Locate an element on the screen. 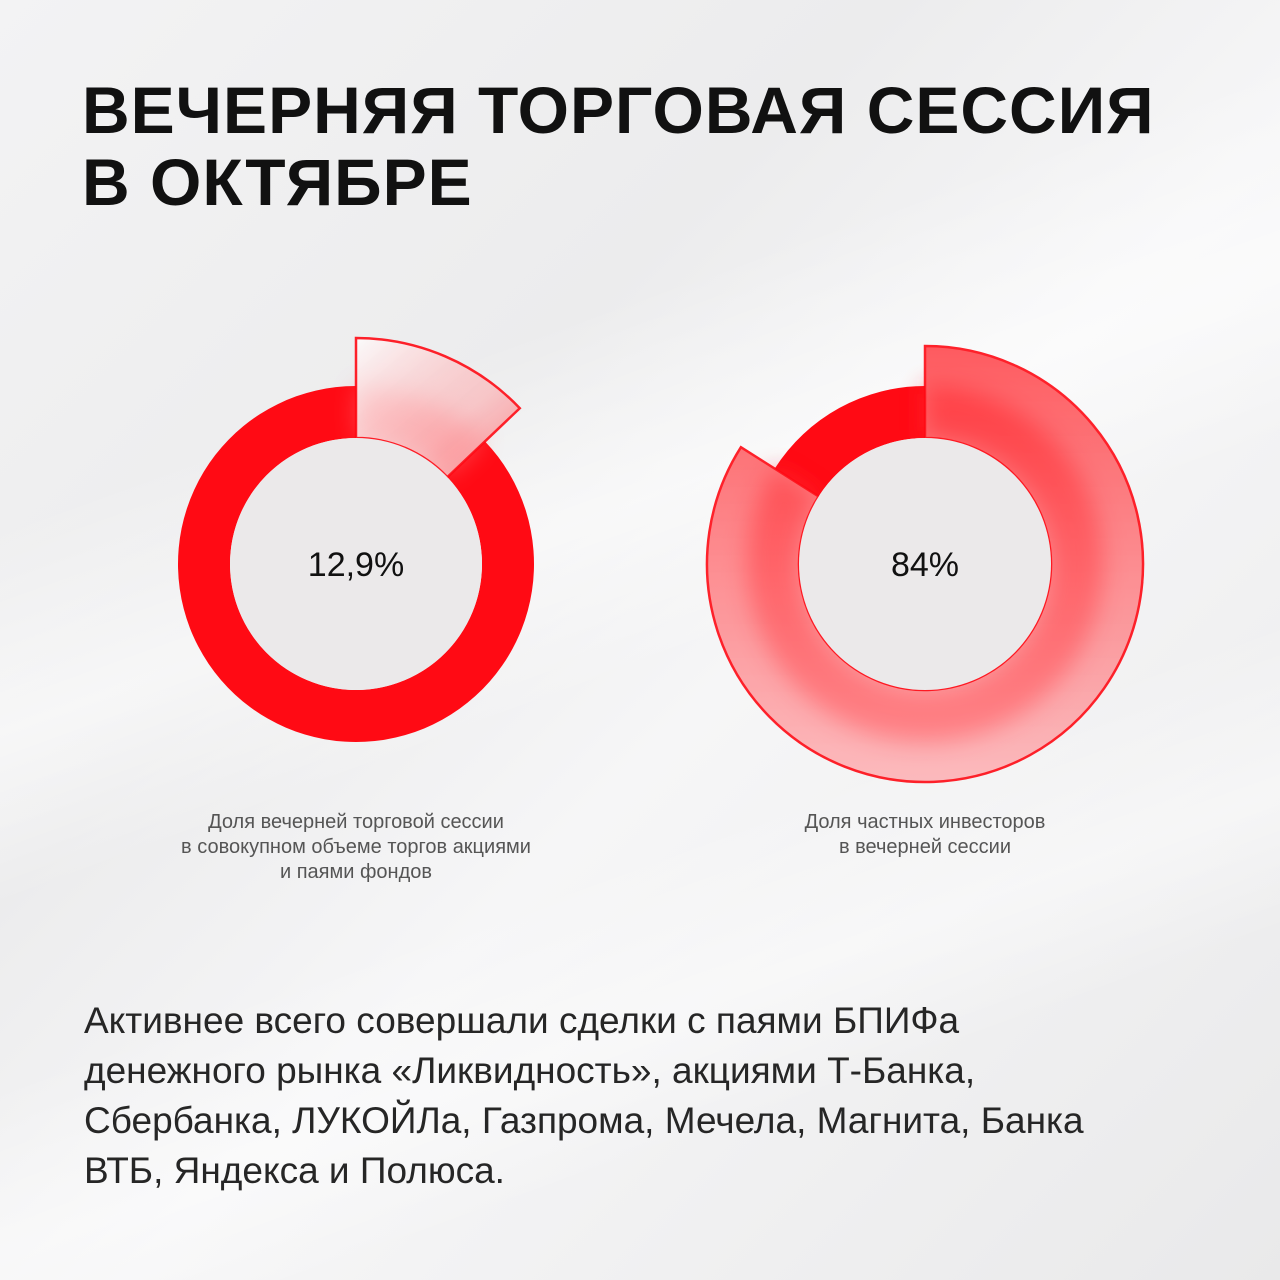 The height and width of the screenshot is (1280, 1280). donut-chart-retail-share: 84% is located at coordinates (925, 564).